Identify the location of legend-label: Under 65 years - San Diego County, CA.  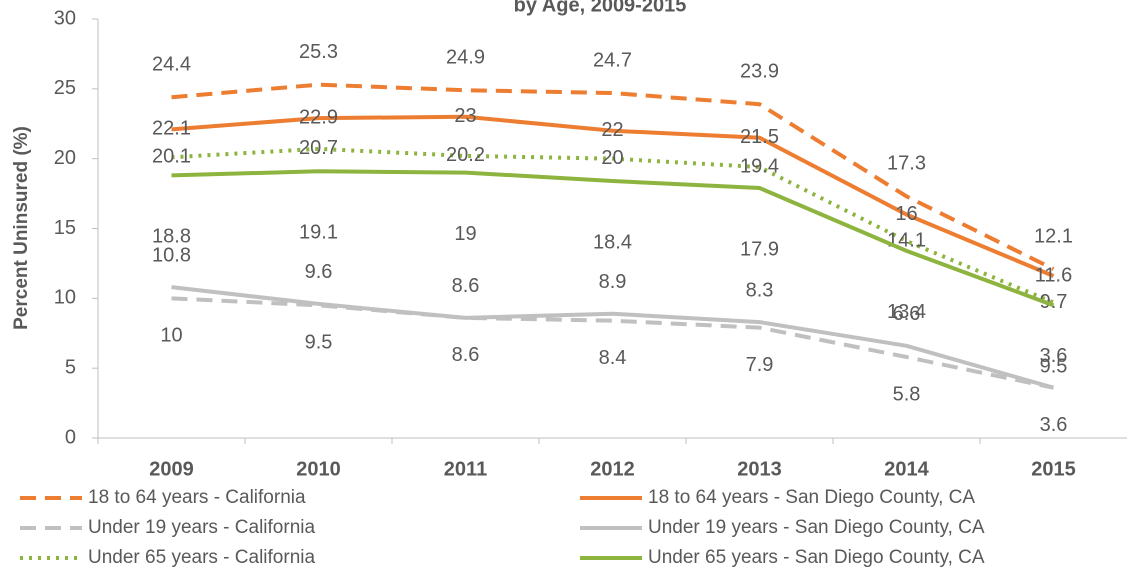
(816, 557).